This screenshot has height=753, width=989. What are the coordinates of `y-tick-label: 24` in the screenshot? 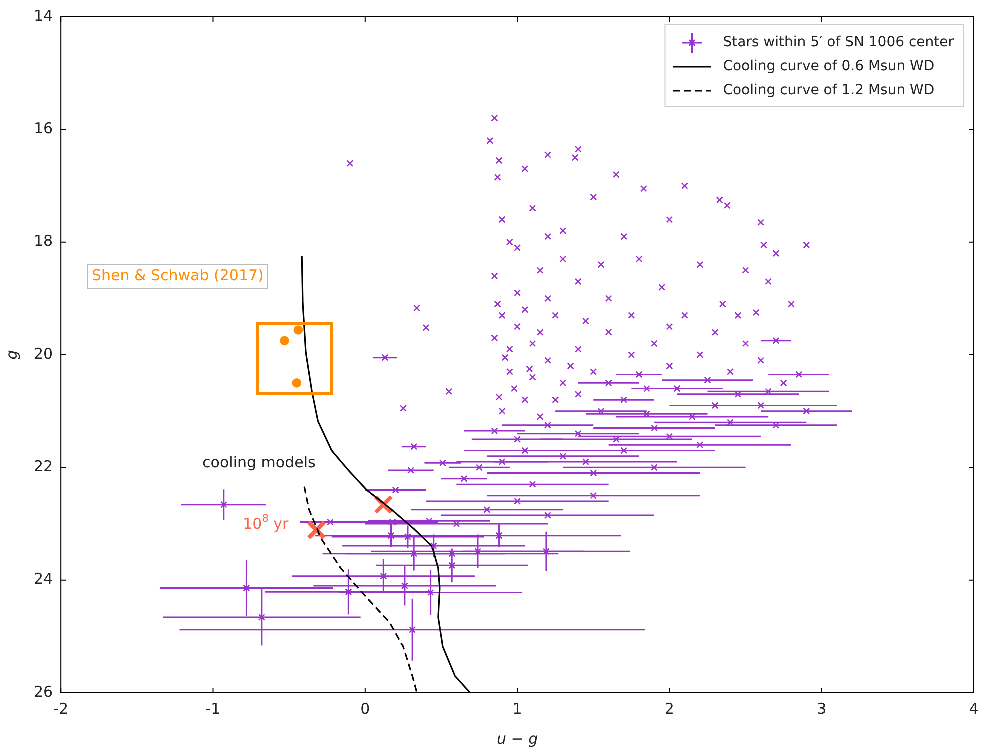 It's located at (44, 579).